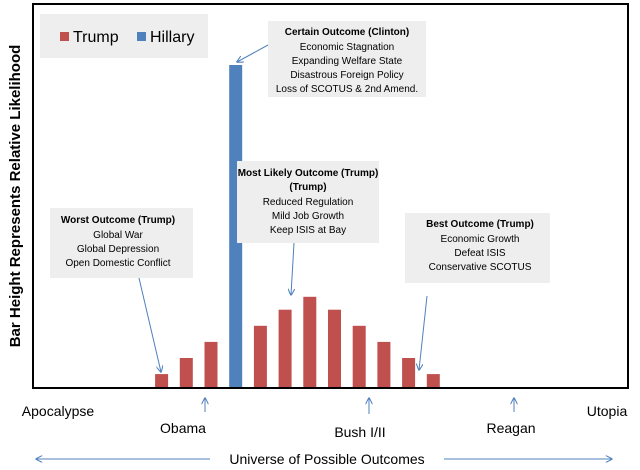 The width and height of the screenshot is (640, 470). I want to click on legend-swatch-hillary, so click(141, 36).